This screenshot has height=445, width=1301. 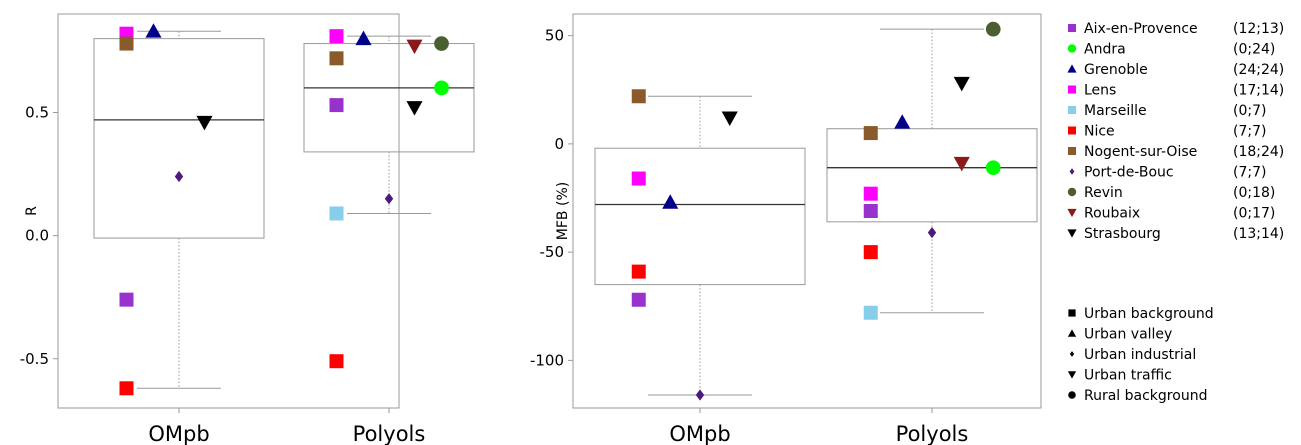 What do you see at coordinates (1254, 50) in the screenshot?
I see `legend-counts: (0;24)` at bounding box center [1254, 50].